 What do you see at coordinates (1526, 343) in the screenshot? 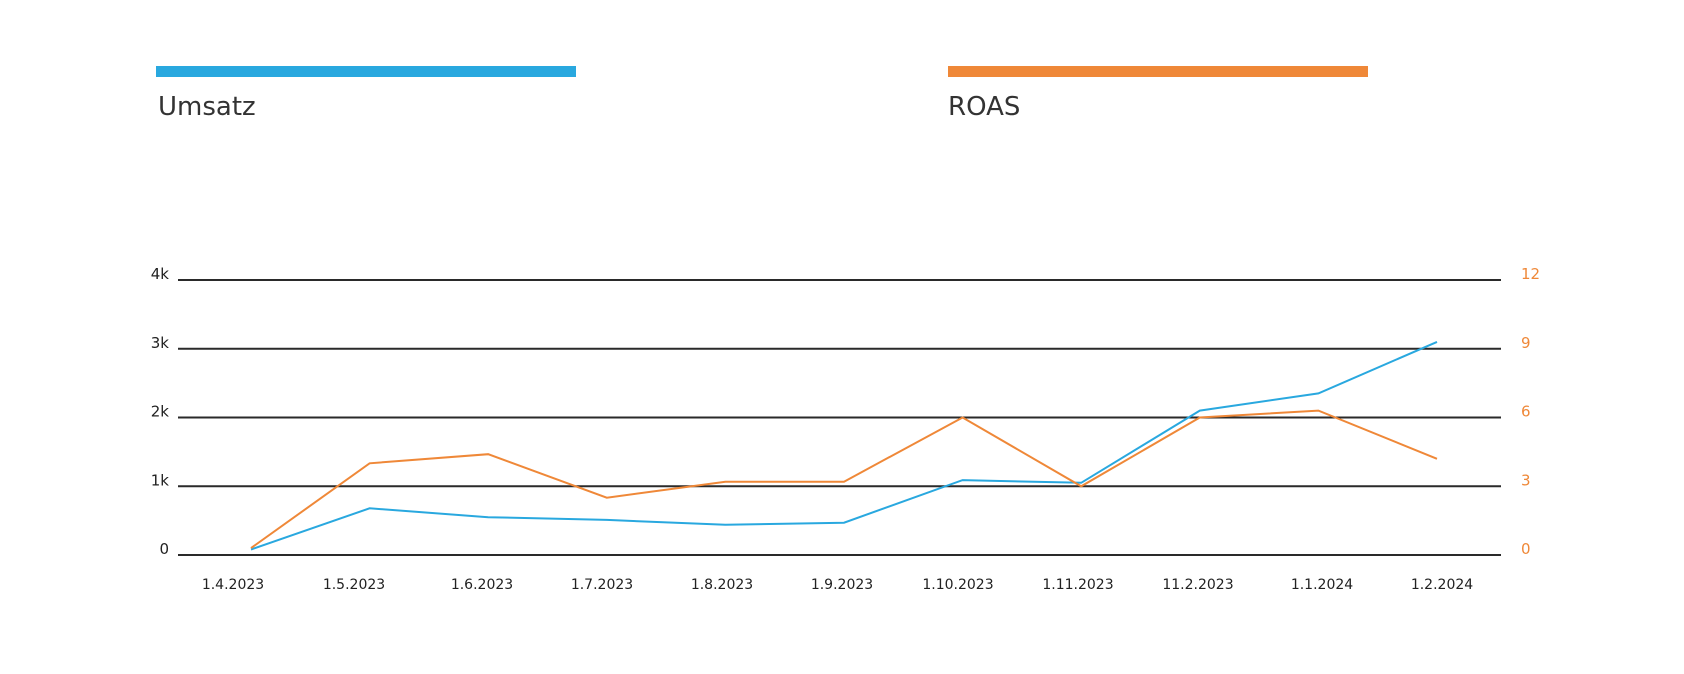
I see `y-right-tick-label: 9` at bounding box center [1526, 343].